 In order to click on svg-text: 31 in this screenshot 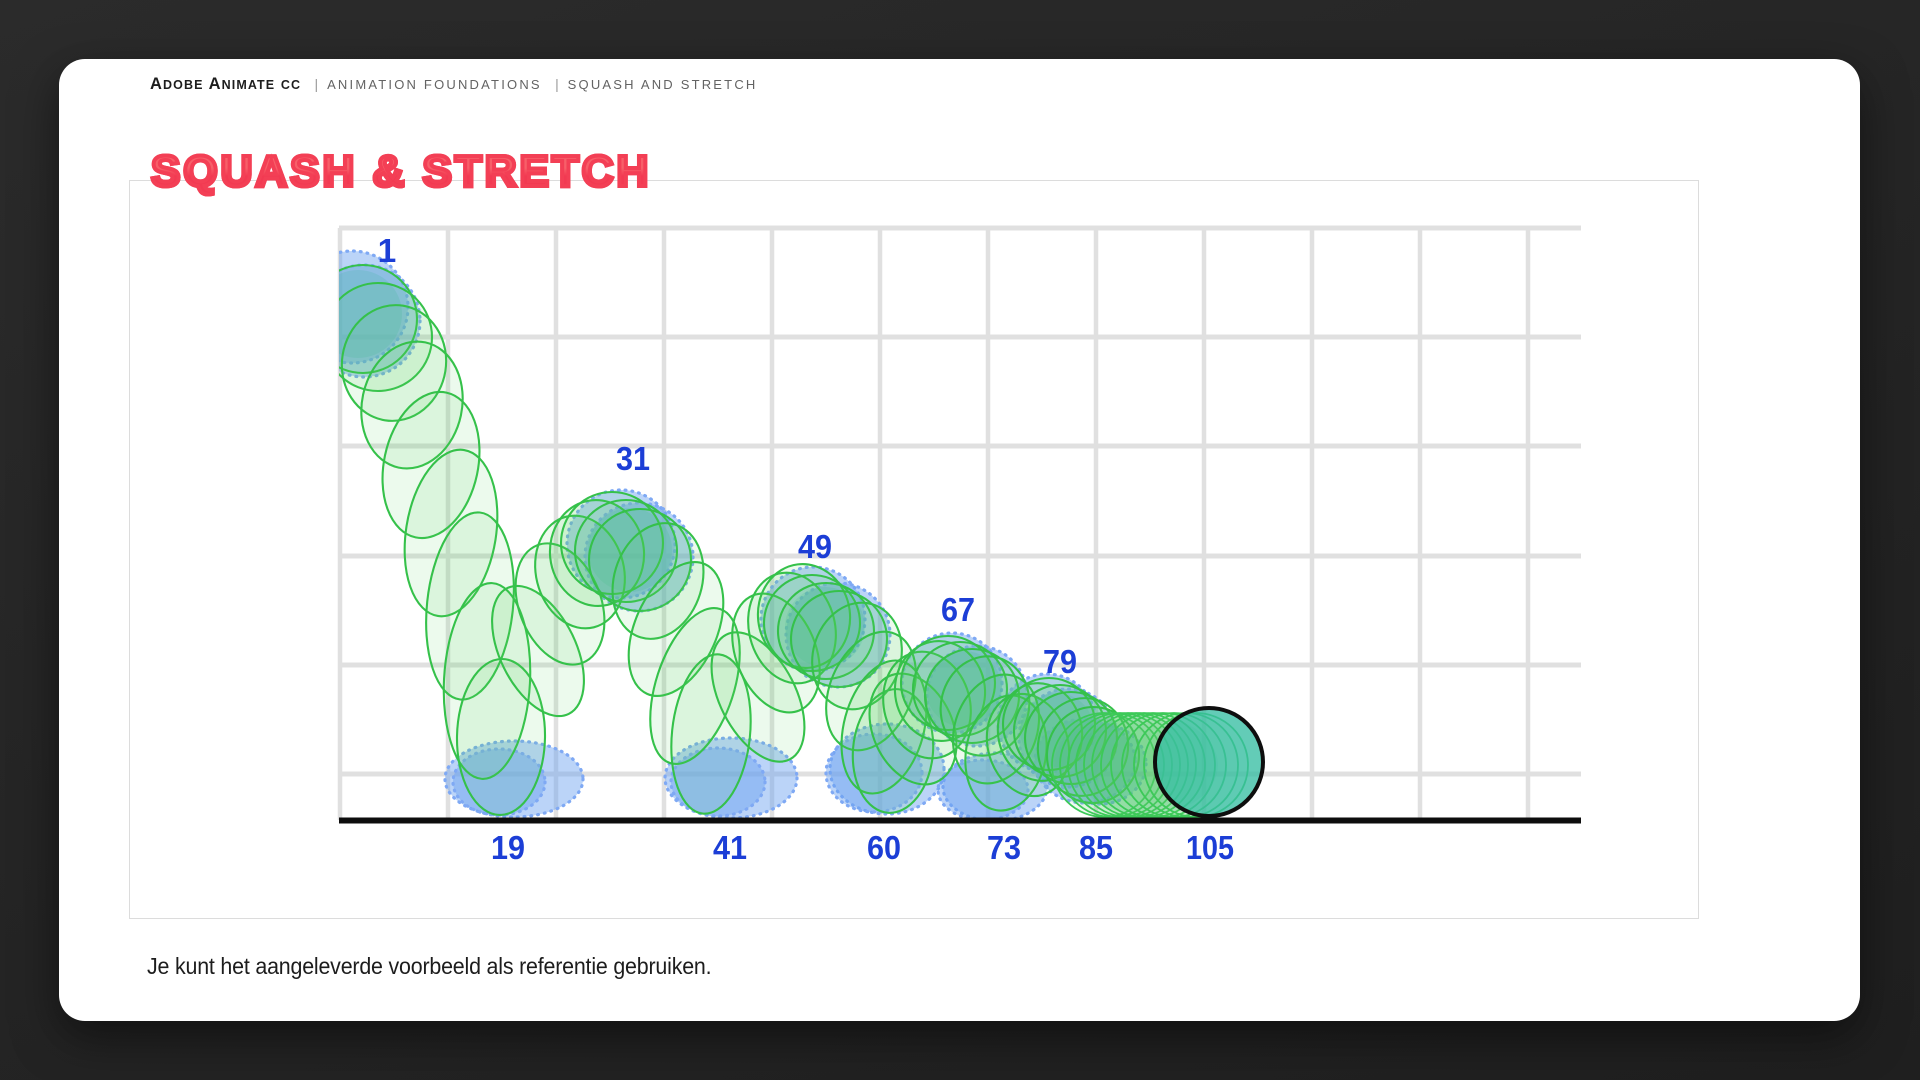, I will do `click(633, 459)`.